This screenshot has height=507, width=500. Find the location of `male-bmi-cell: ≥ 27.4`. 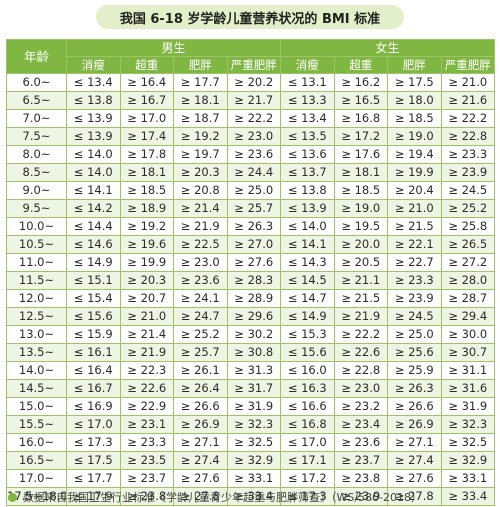

male-bmi-cell: ≥ 27.4 is located at coordinates (200, 460).